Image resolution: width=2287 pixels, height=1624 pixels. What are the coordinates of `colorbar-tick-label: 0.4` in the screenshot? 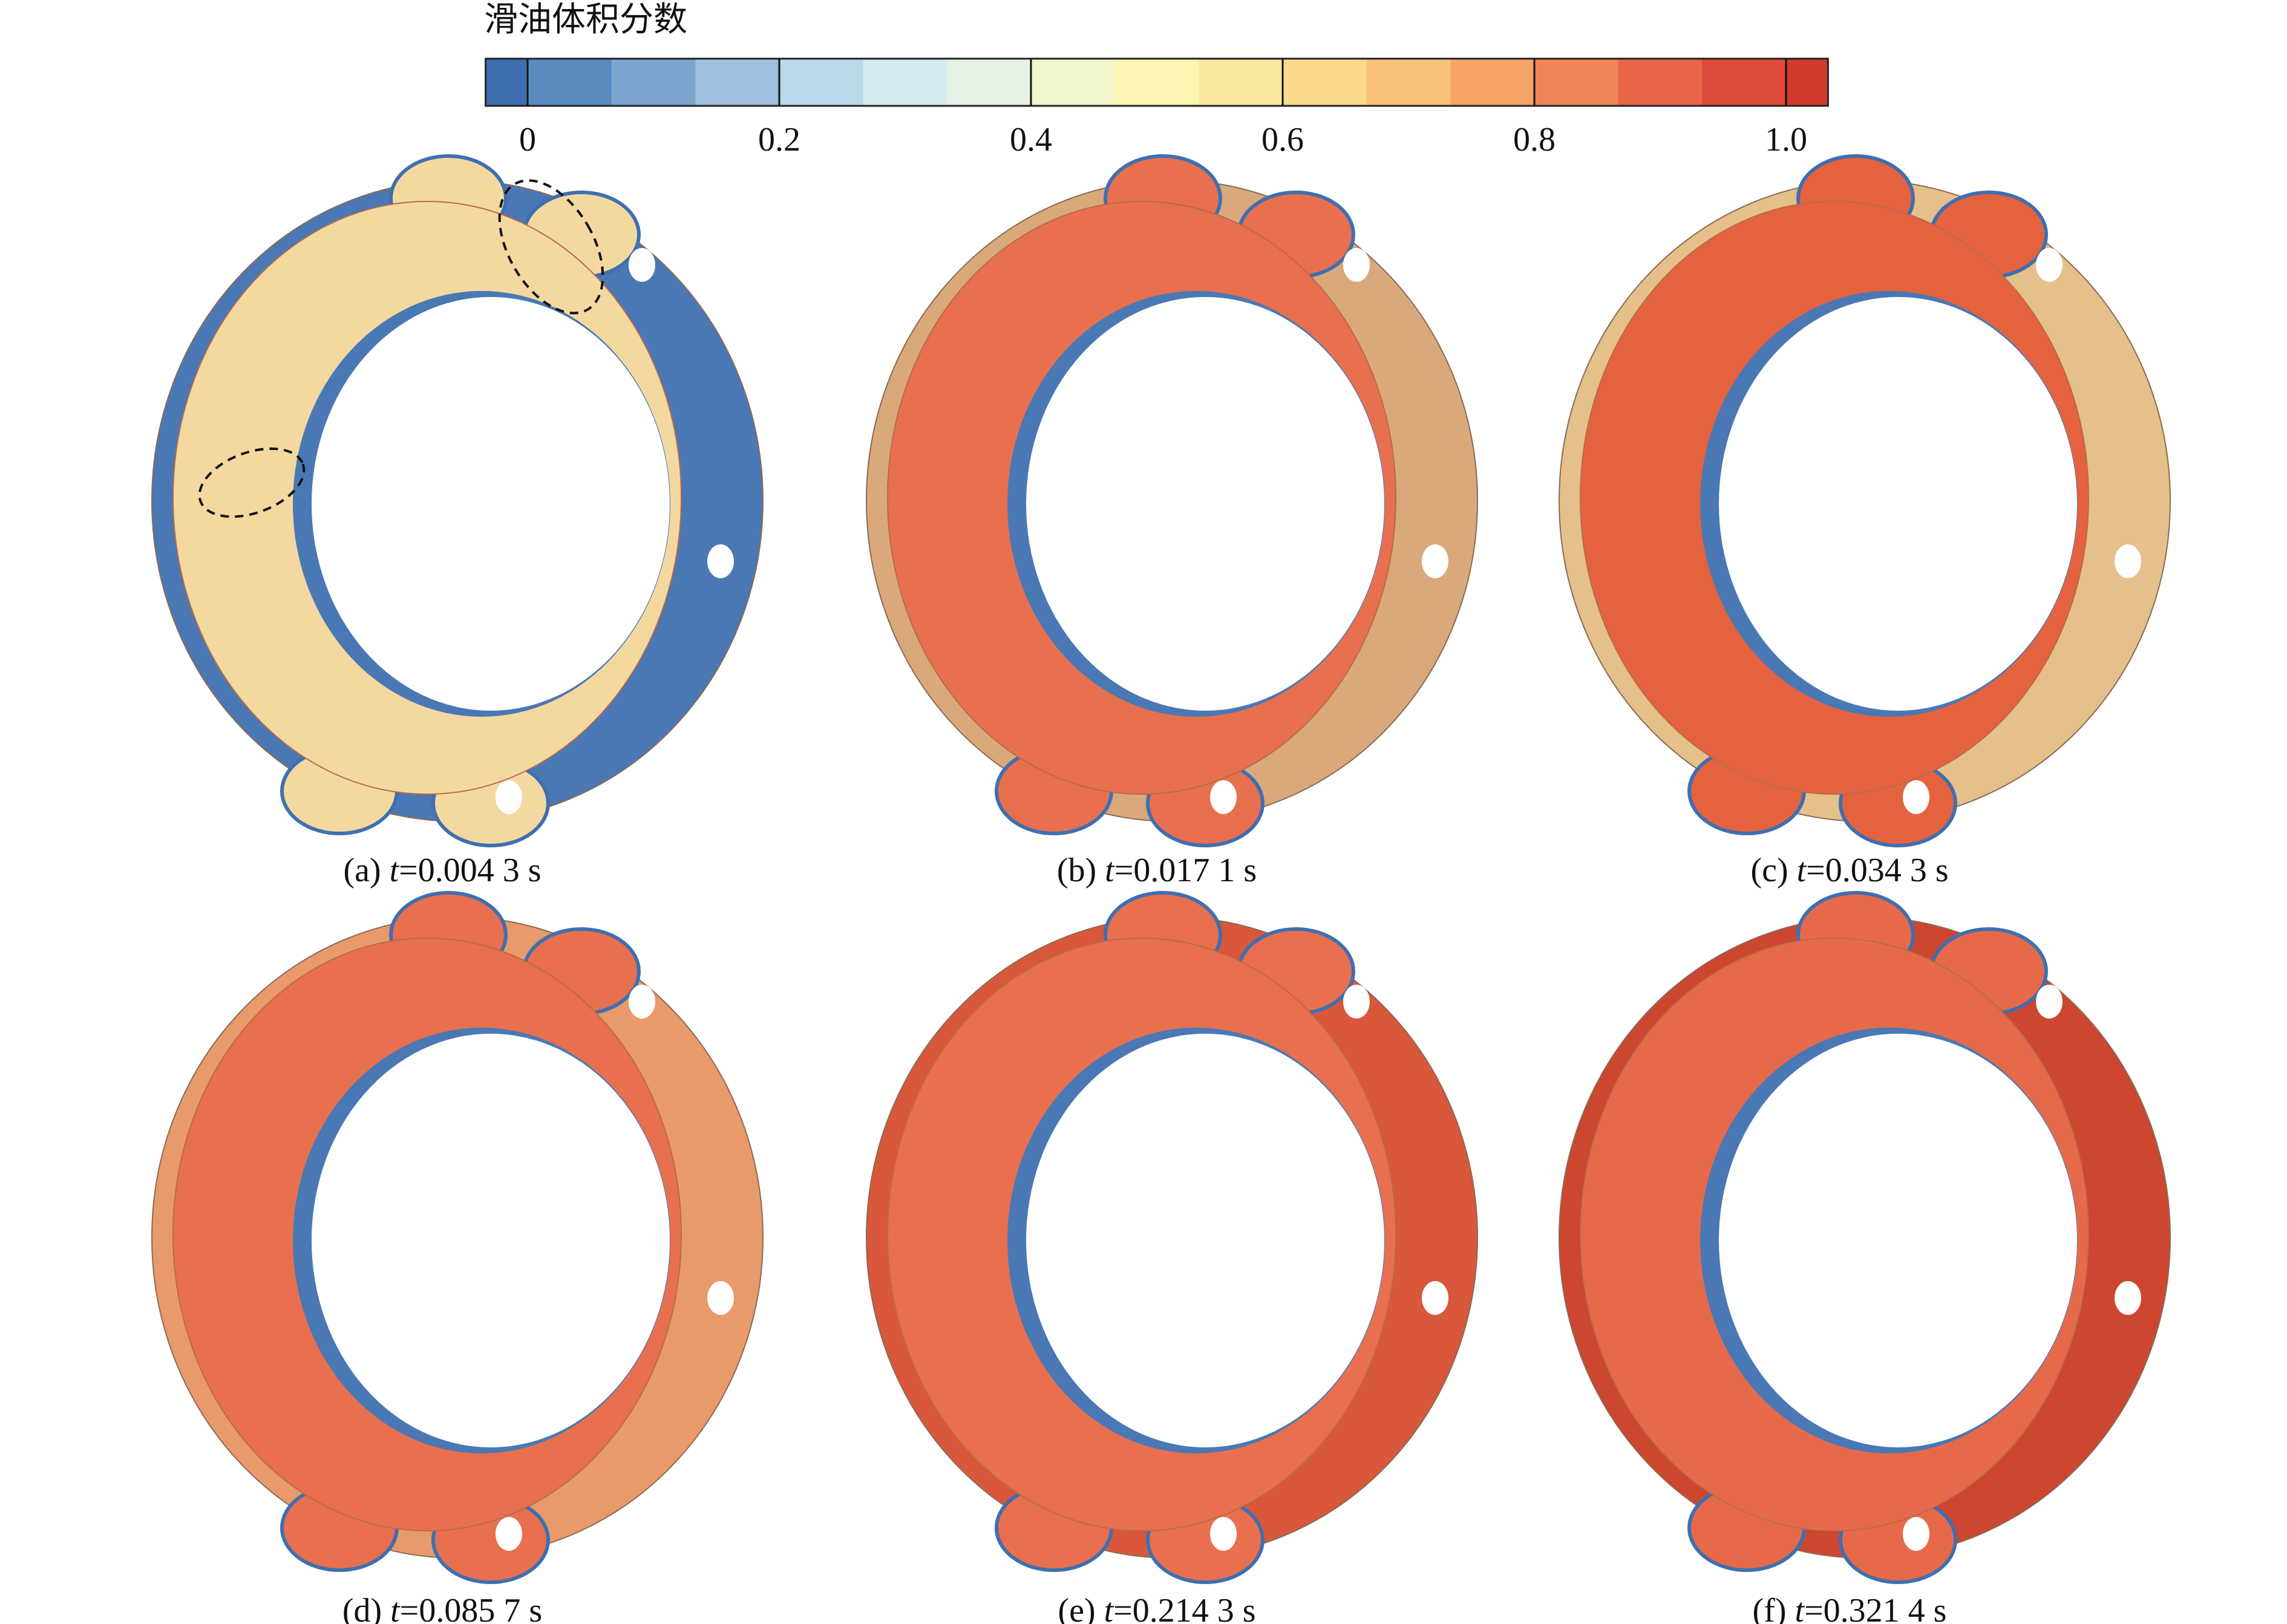 It's located at (1031, 139).